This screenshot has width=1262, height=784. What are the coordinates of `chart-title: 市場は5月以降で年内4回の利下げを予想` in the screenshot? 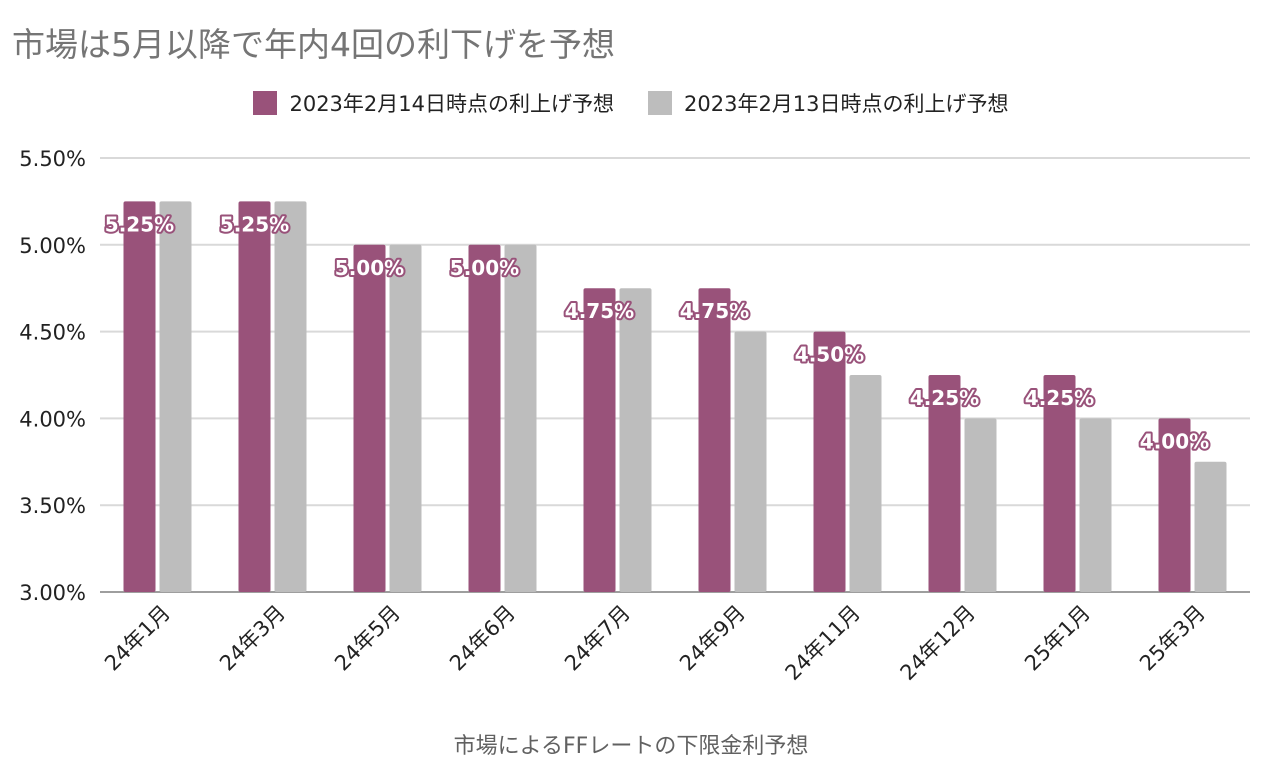 It's located at (313, 44).